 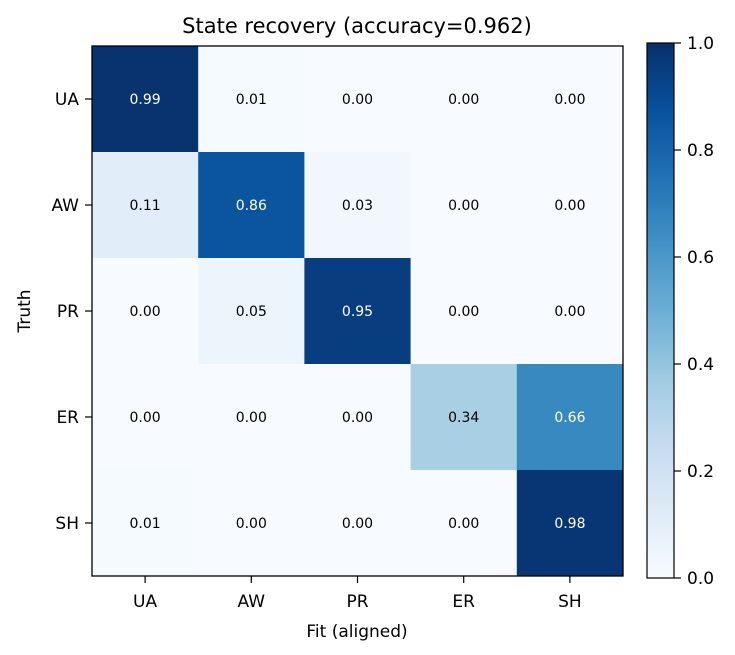 I want to click on colorbar-tick-label: 0.6, so click(x=700, y=258).